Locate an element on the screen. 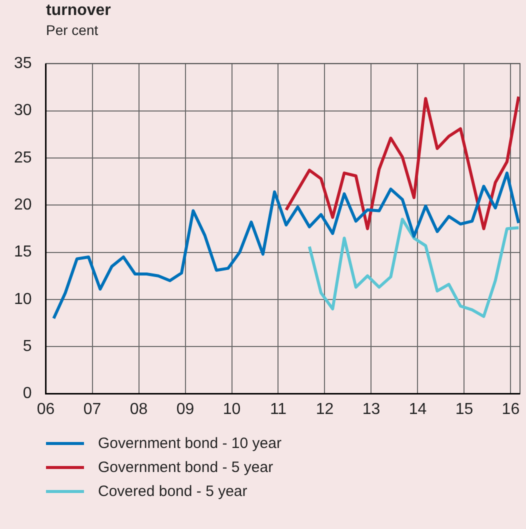 The height and width of the screenshot is (529, 526). chart-title: turnover is located at coordinates (78, 10).